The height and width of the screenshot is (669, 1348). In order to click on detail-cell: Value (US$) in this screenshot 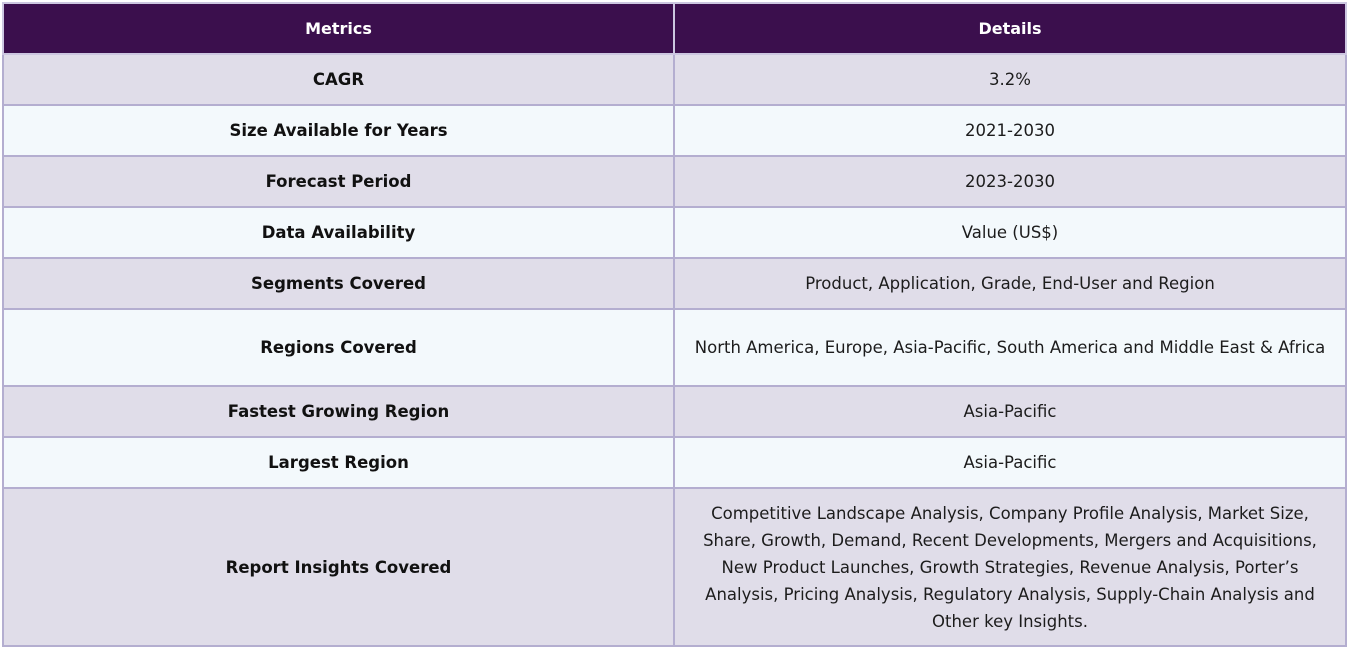, I will do `click(1010, 232)`.